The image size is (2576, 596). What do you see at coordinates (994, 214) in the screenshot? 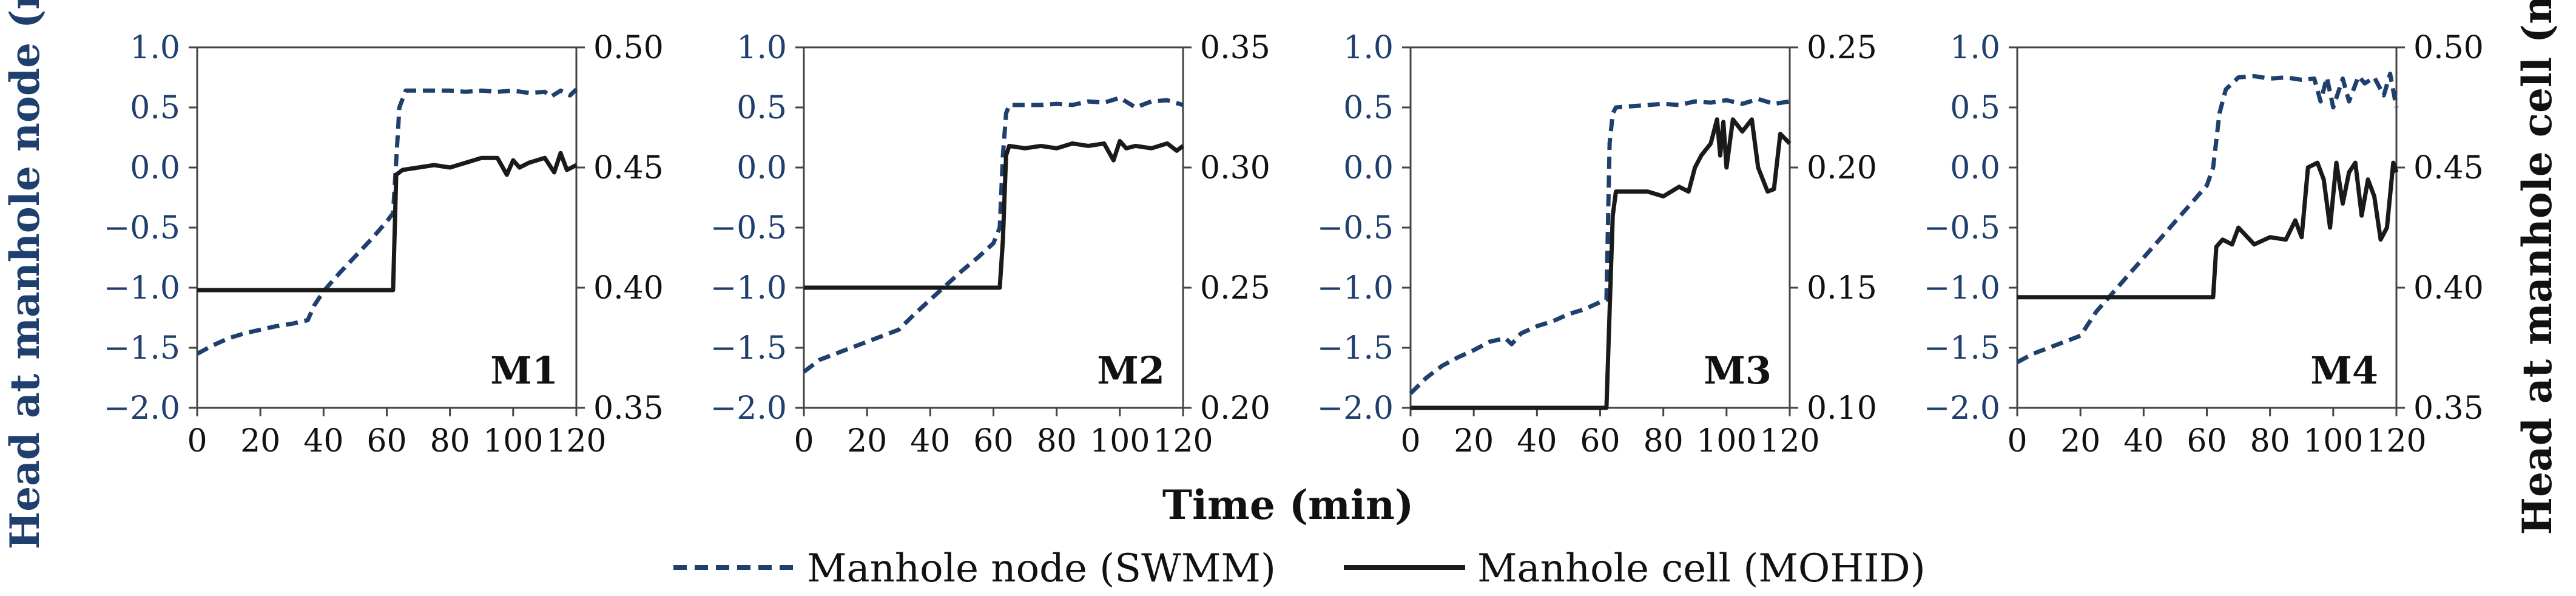
I see `series-mohid-line-m2` at bounding box center [994, 214].